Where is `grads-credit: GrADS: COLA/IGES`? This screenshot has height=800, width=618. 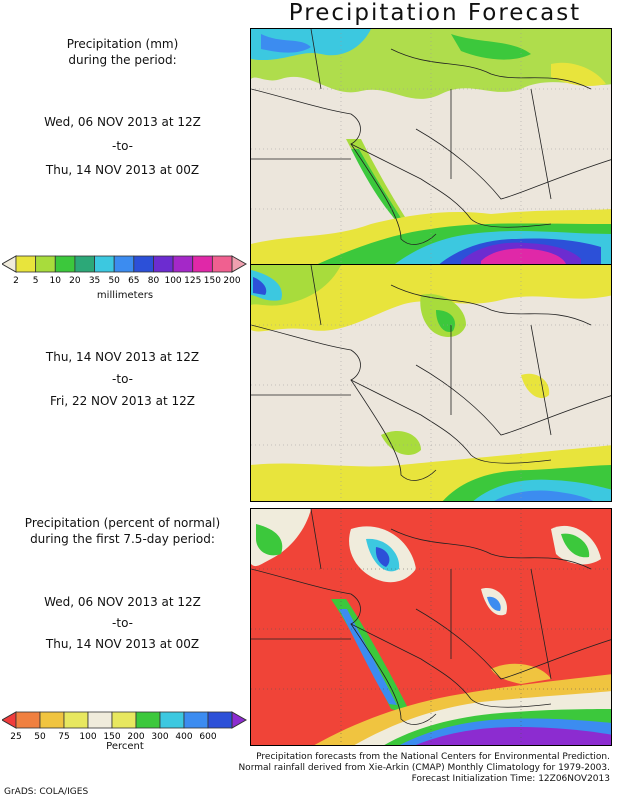 grads-credit: GrADS: COLA/IGES is located at coordinates (46, 792).